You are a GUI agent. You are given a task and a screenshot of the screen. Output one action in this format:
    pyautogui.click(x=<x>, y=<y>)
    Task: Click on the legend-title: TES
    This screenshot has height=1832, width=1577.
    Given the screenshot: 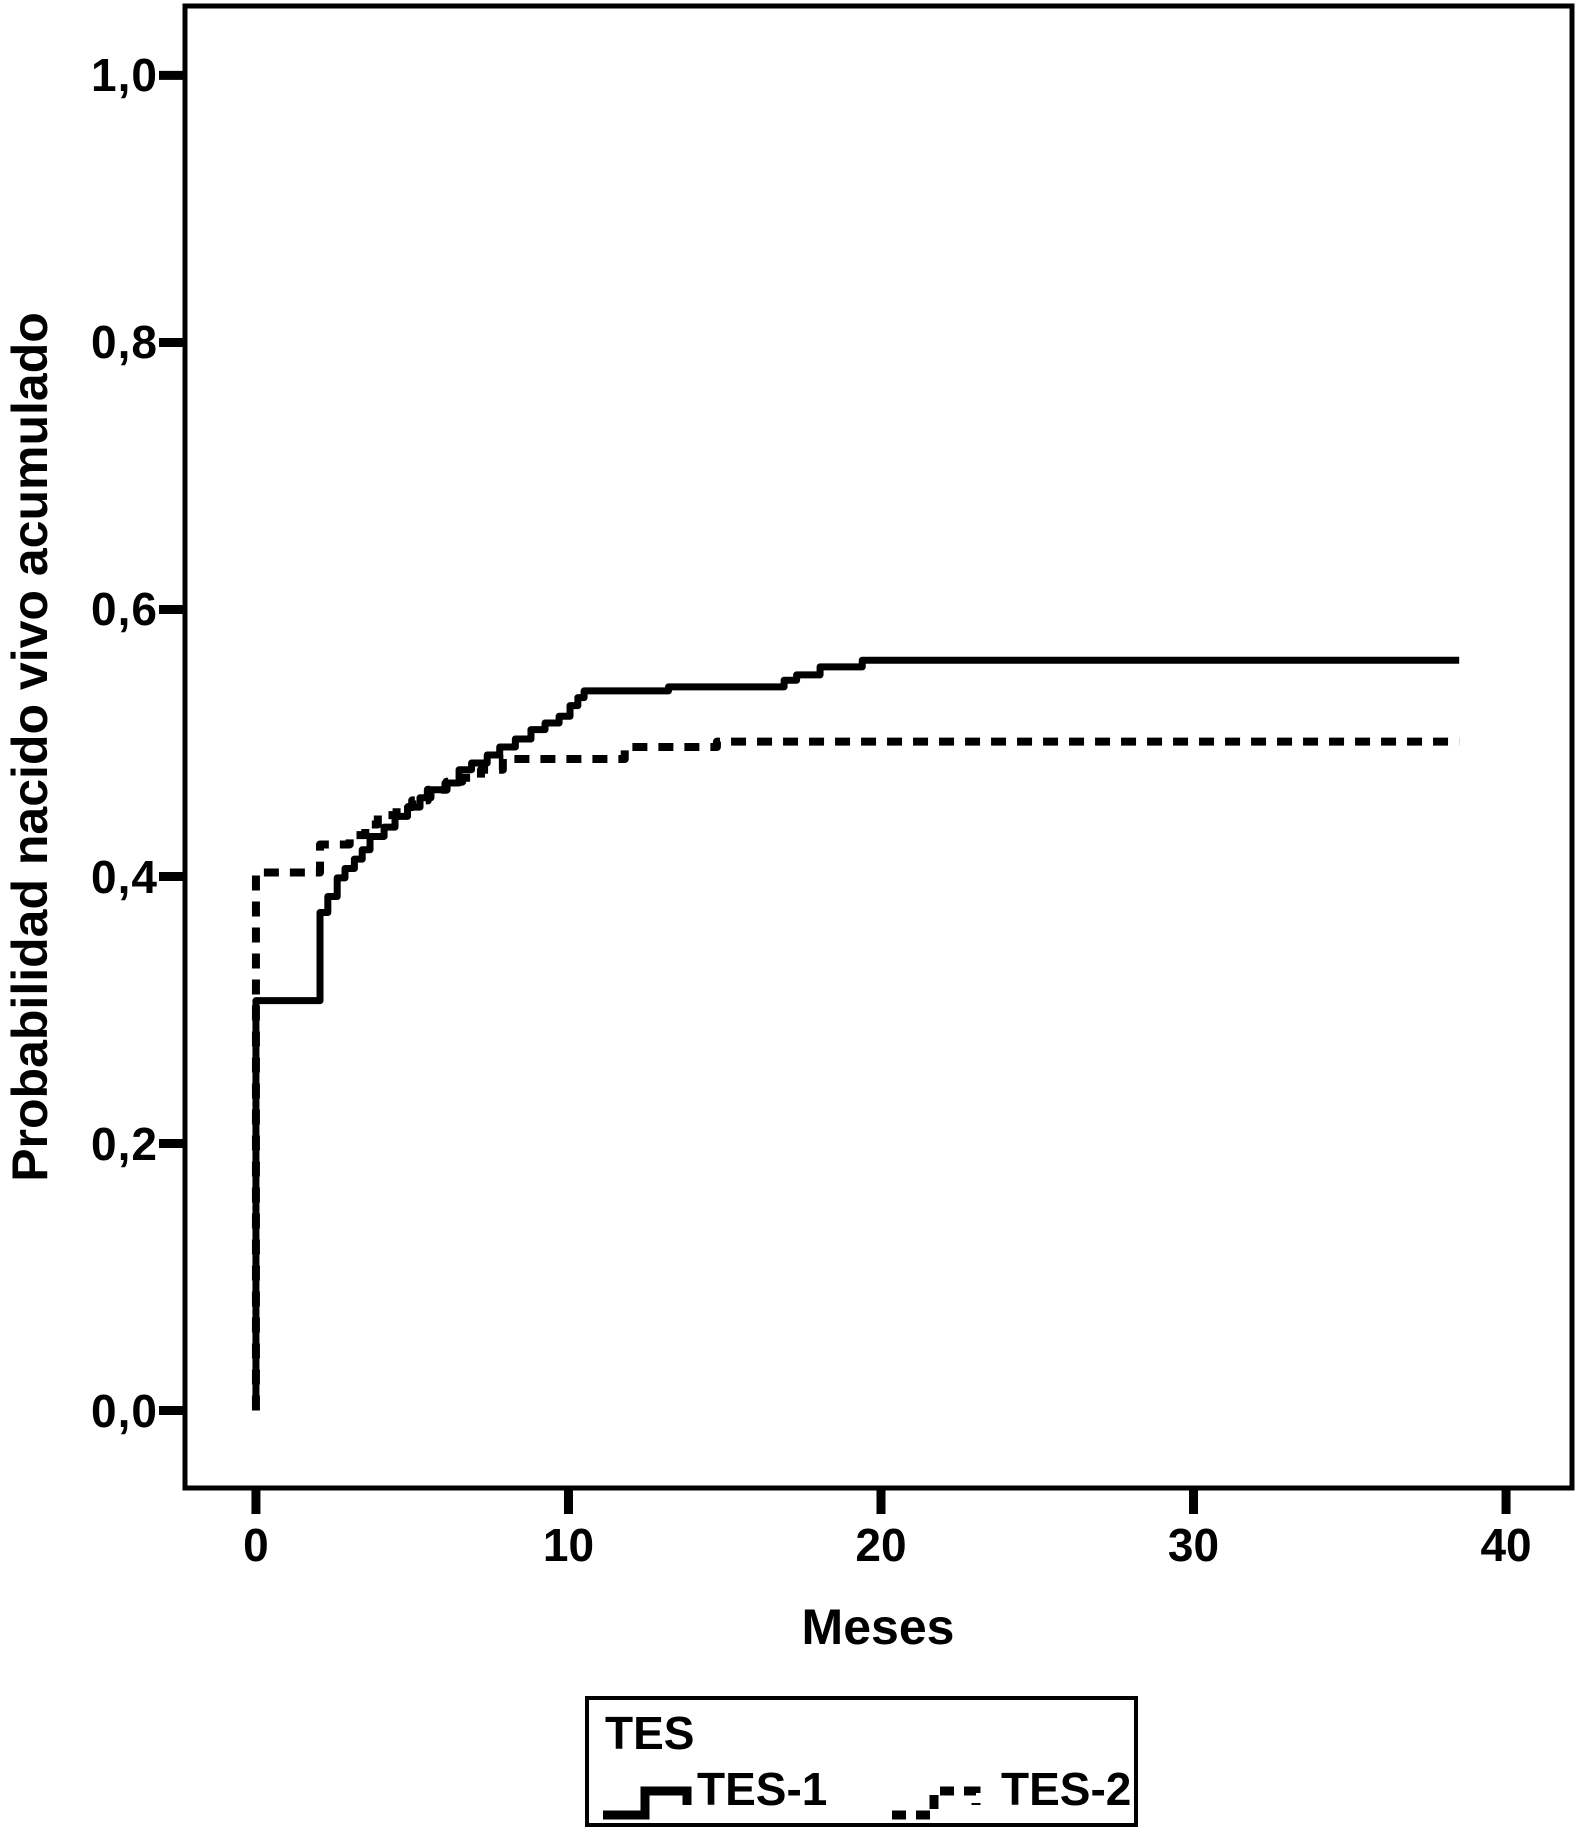 What is the action you would take?
    pyautogui.click(x=650, y=1733)
    